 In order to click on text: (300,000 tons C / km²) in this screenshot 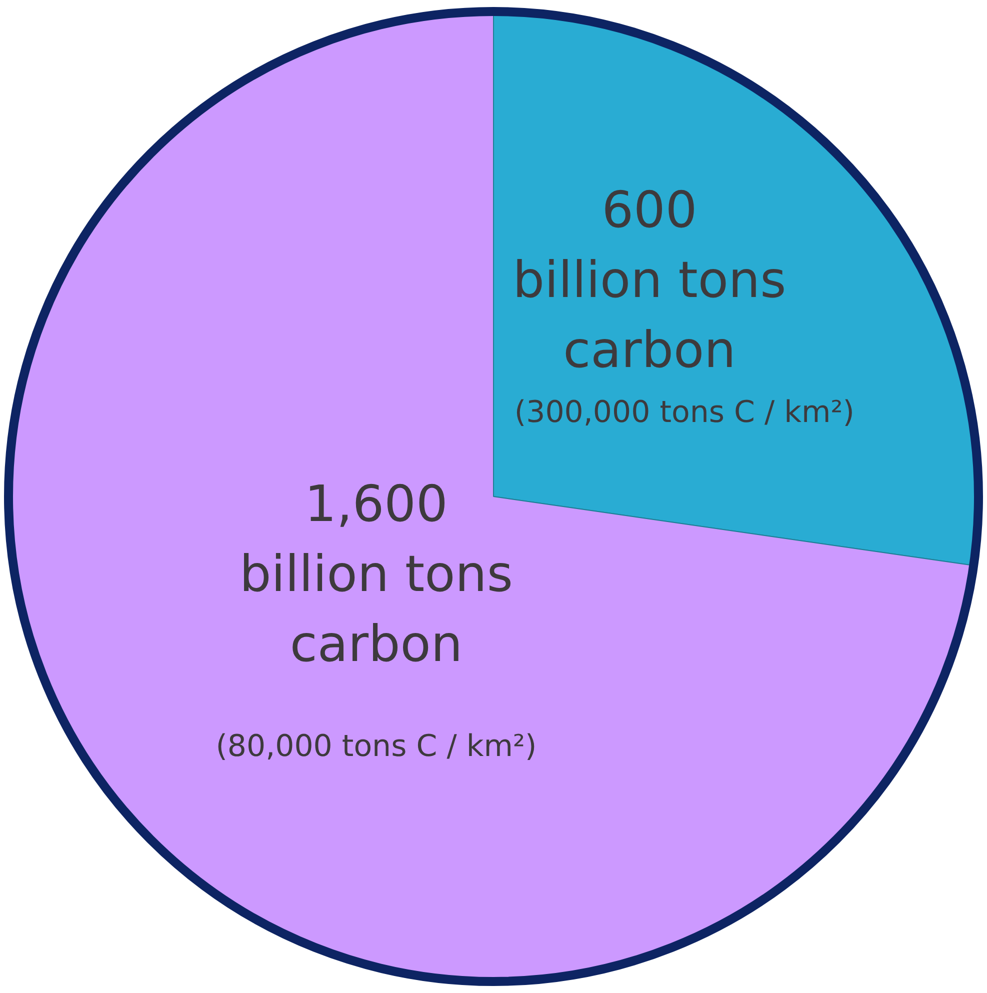, I will do `click(684, 412)`.